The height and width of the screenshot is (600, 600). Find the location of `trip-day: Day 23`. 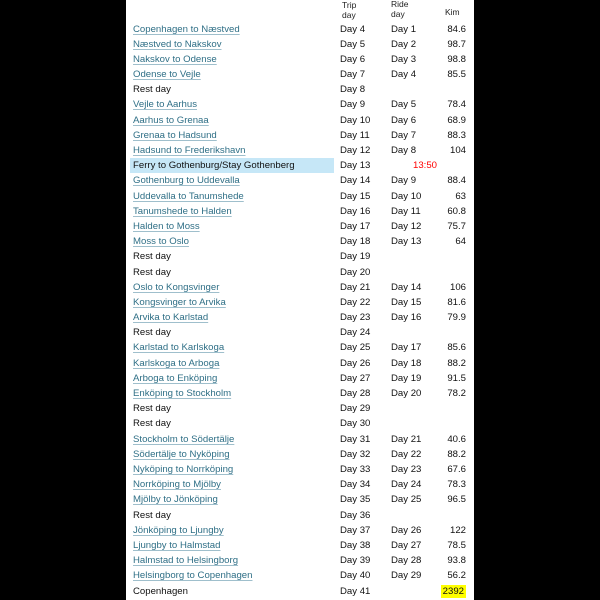

trip-day: Day 23 is located at coordinates (355, 318).